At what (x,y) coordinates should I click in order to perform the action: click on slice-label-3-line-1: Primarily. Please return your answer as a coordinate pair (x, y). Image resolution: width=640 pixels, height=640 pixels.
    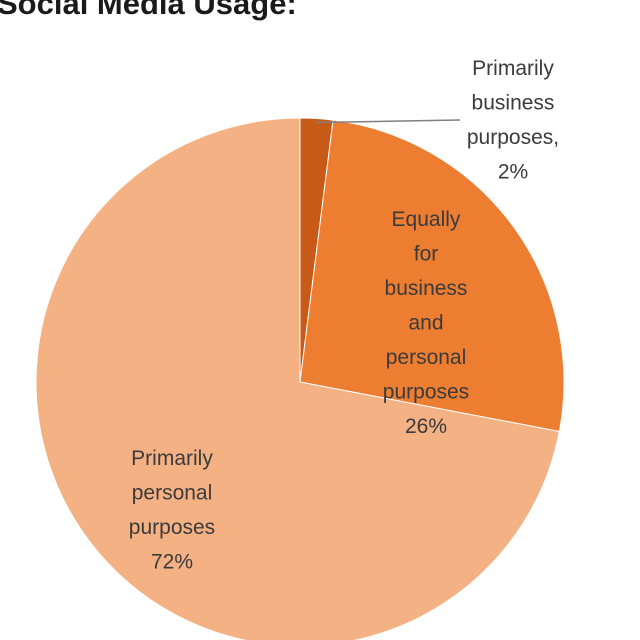
    Looking at the image, I should click on (172, 458).